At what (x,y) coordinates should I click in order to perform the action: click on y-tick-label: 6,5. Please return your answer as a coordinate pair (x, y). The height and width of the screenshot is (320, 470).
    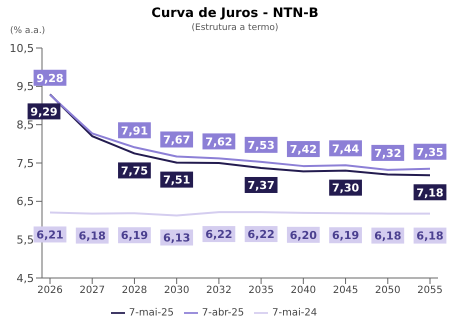
    Looking at the image, I should click on (25, 201).